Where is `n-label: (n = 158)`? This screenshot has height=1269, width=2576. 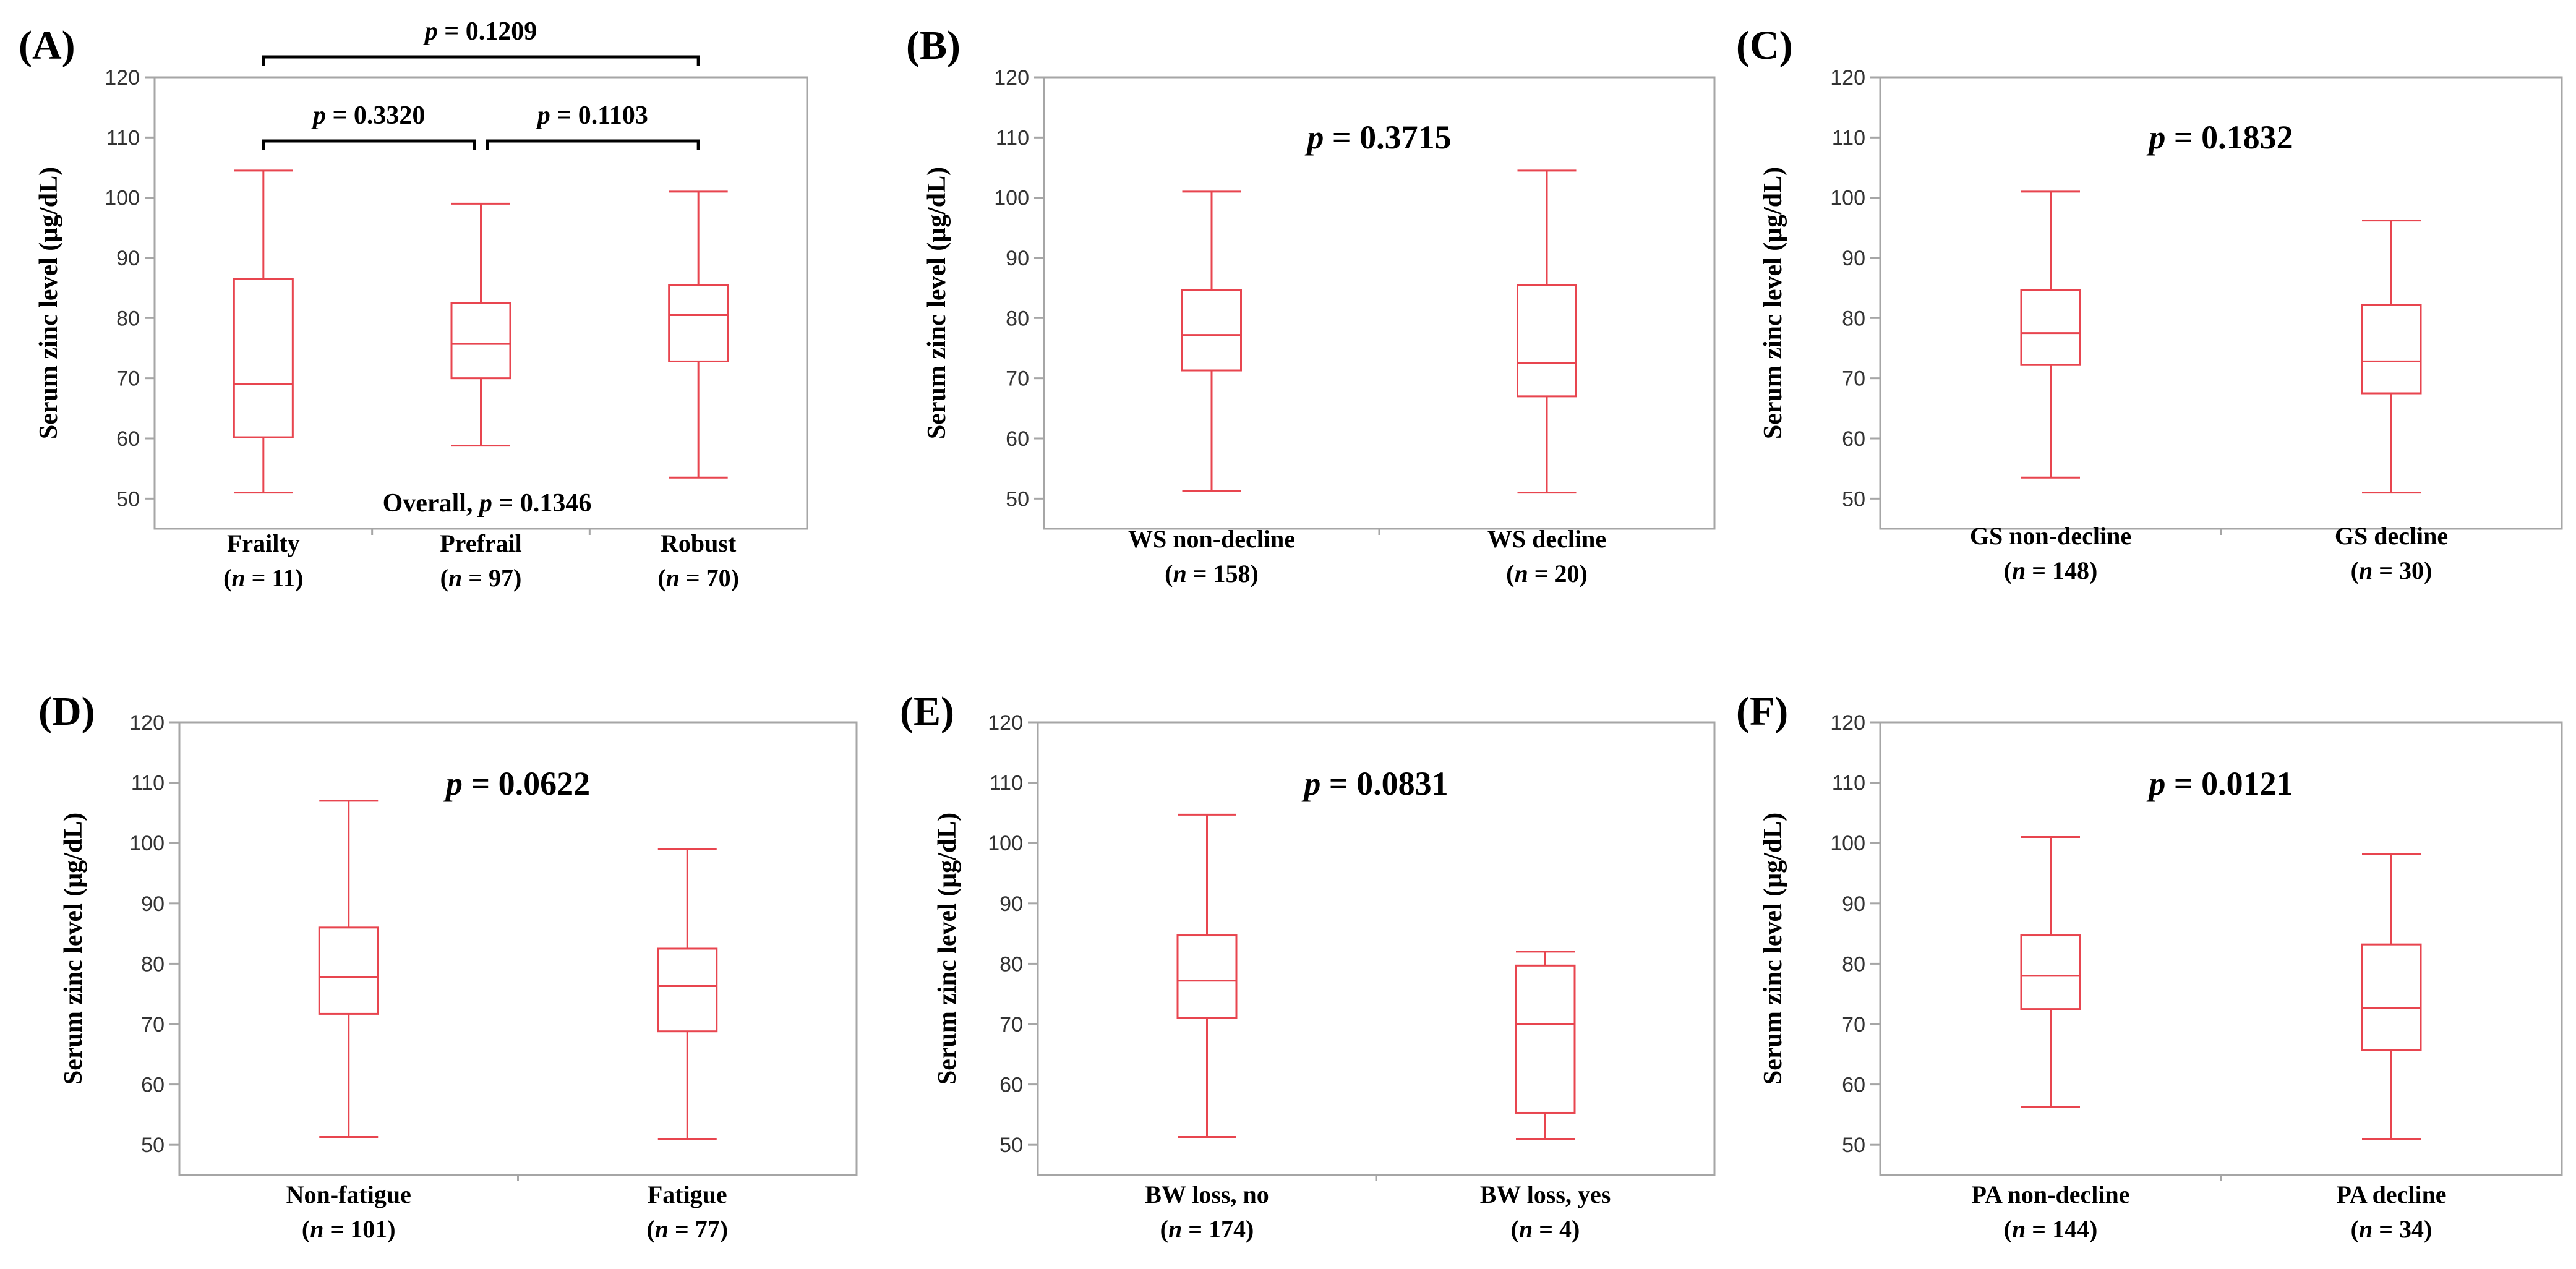
n-label: (n = 158) is located at coordinates (1212, 574).